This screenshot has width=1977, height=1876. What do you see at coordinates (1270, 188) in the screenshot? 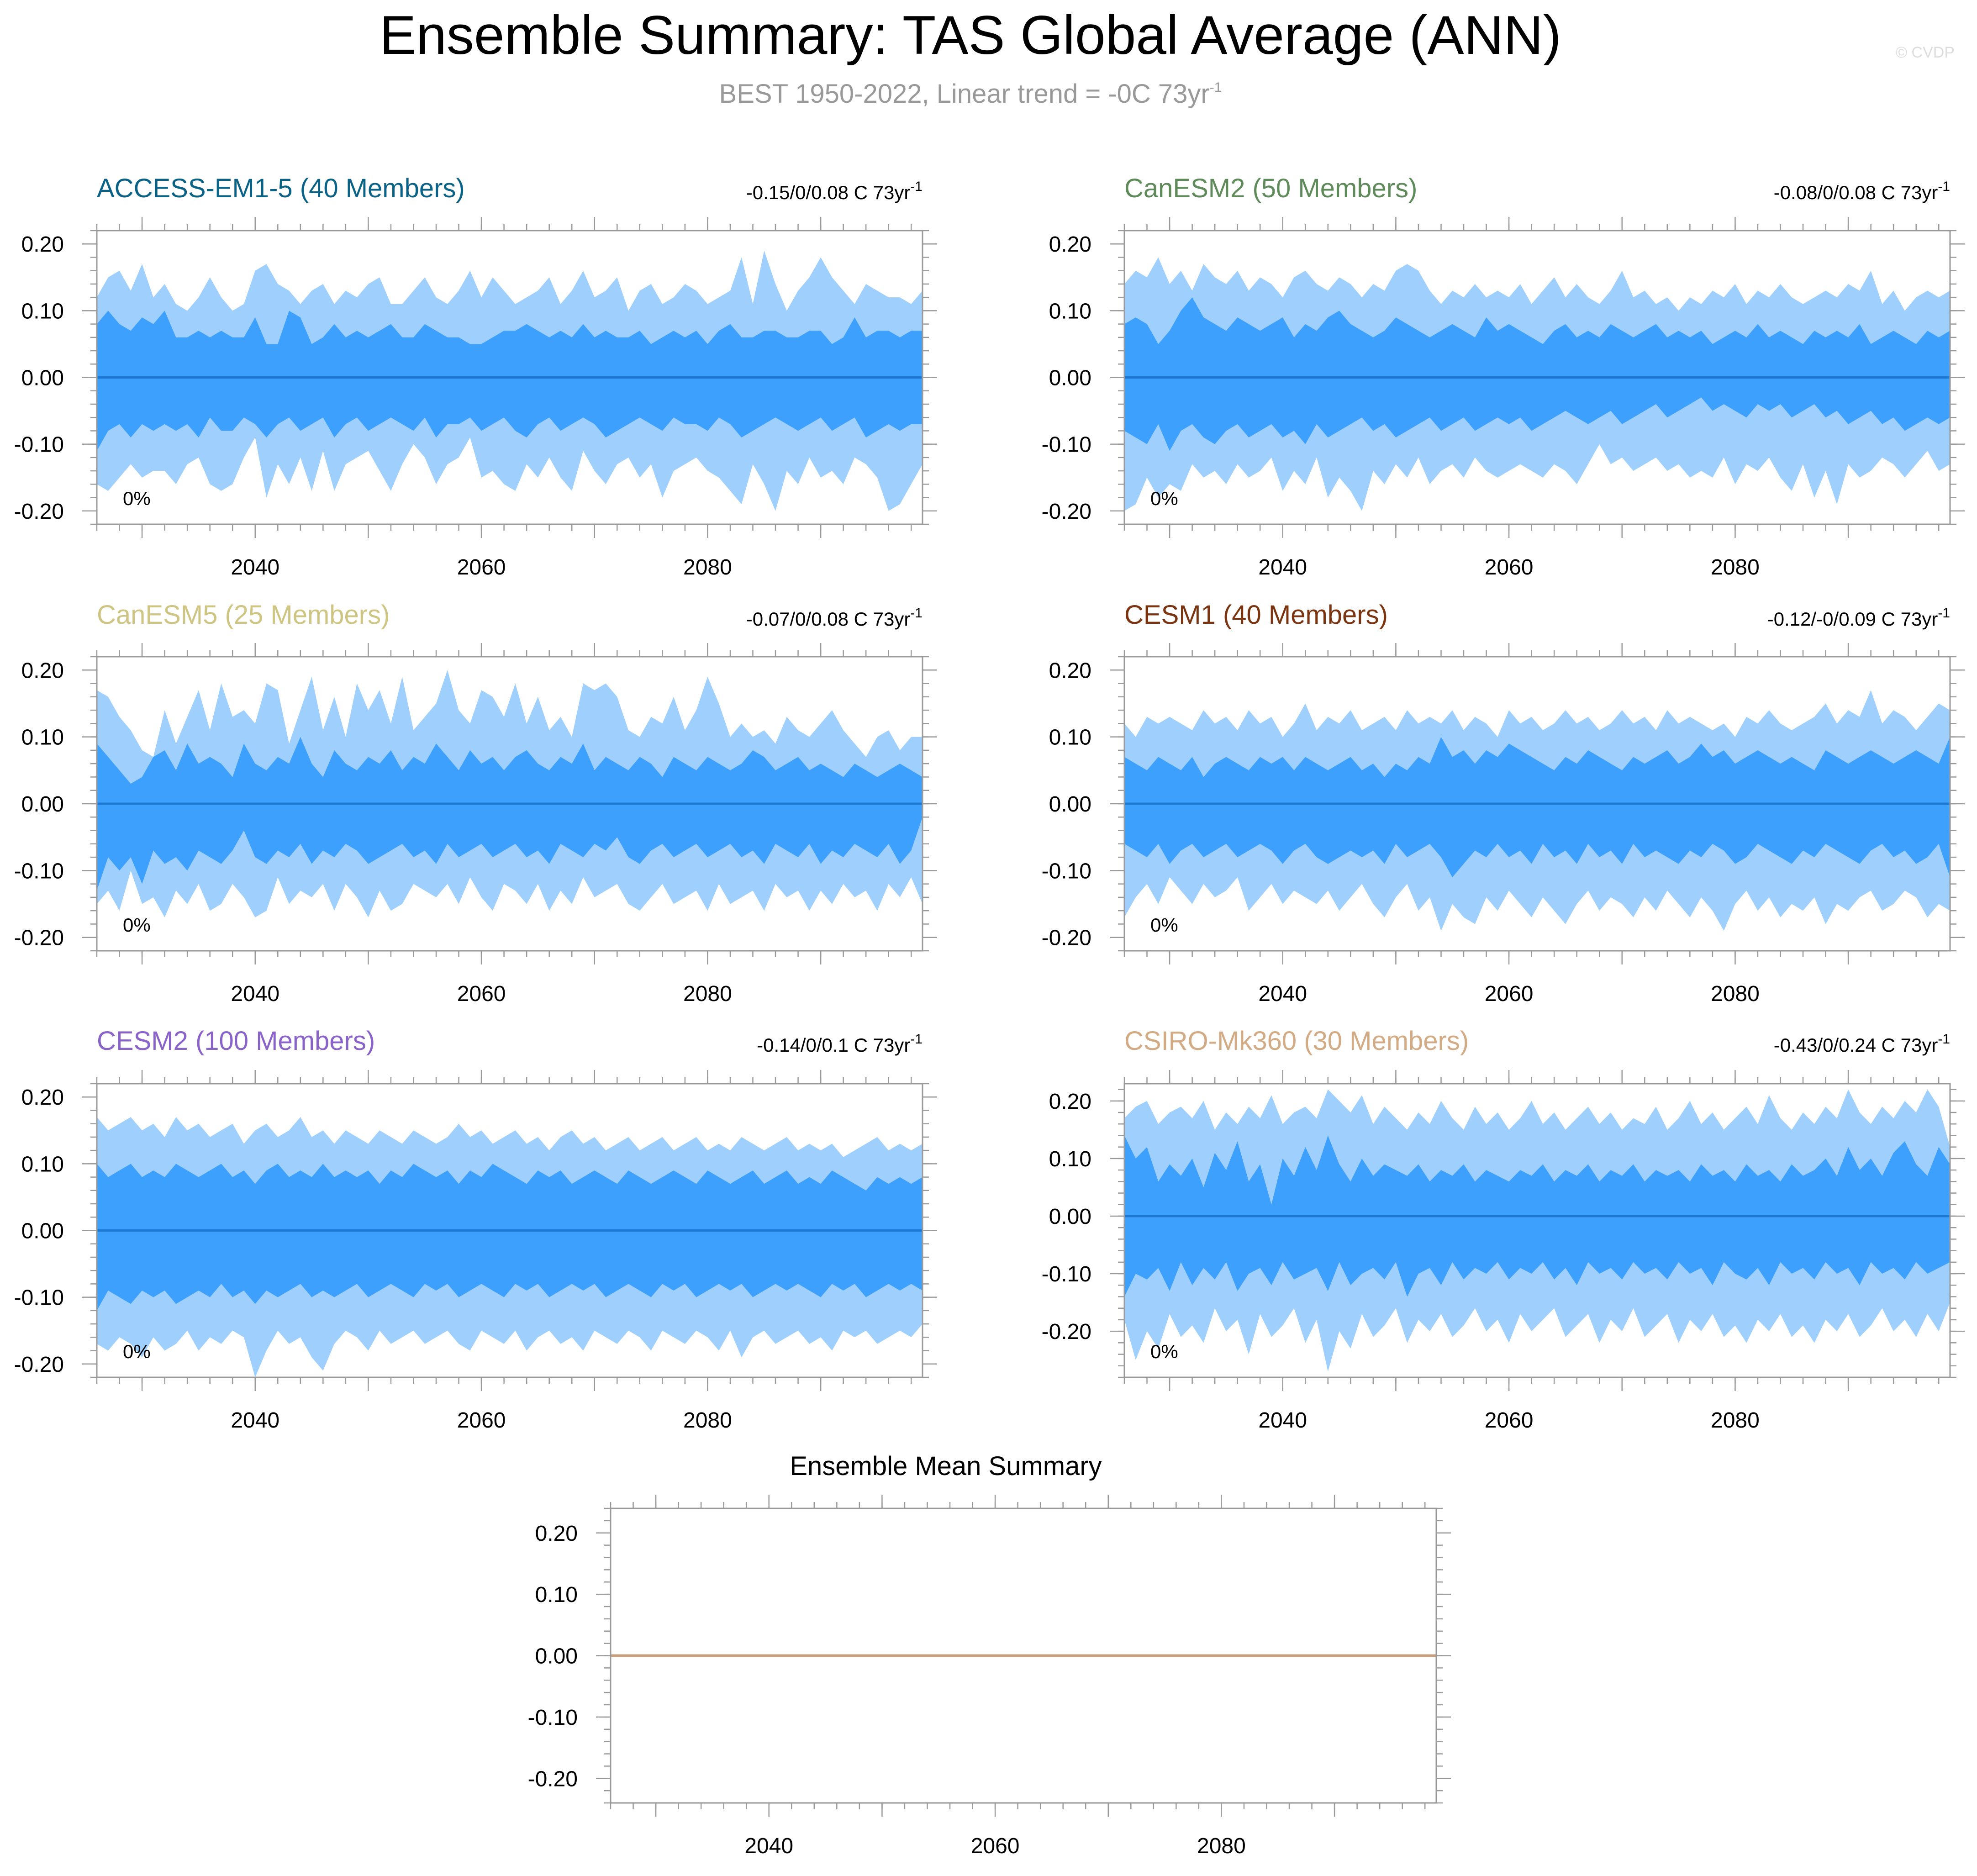
I see `panel-title: CanESM2 (50 Members)` at bounding box center [1270, 188].